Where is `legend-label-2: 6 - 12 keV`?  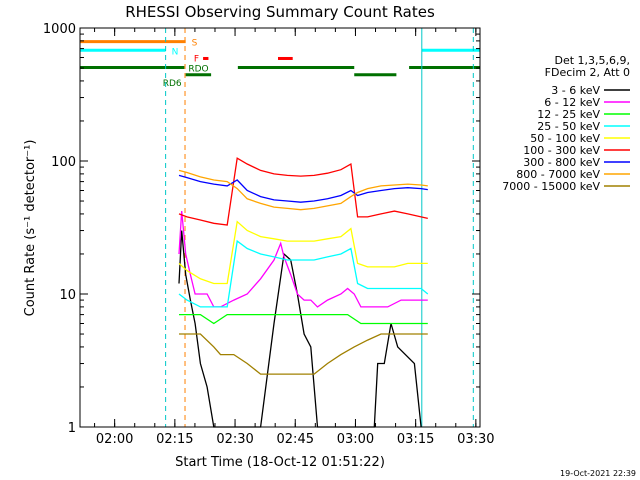
legend-label-2: 6 - 12 keV is located at coordinates (572, 102).